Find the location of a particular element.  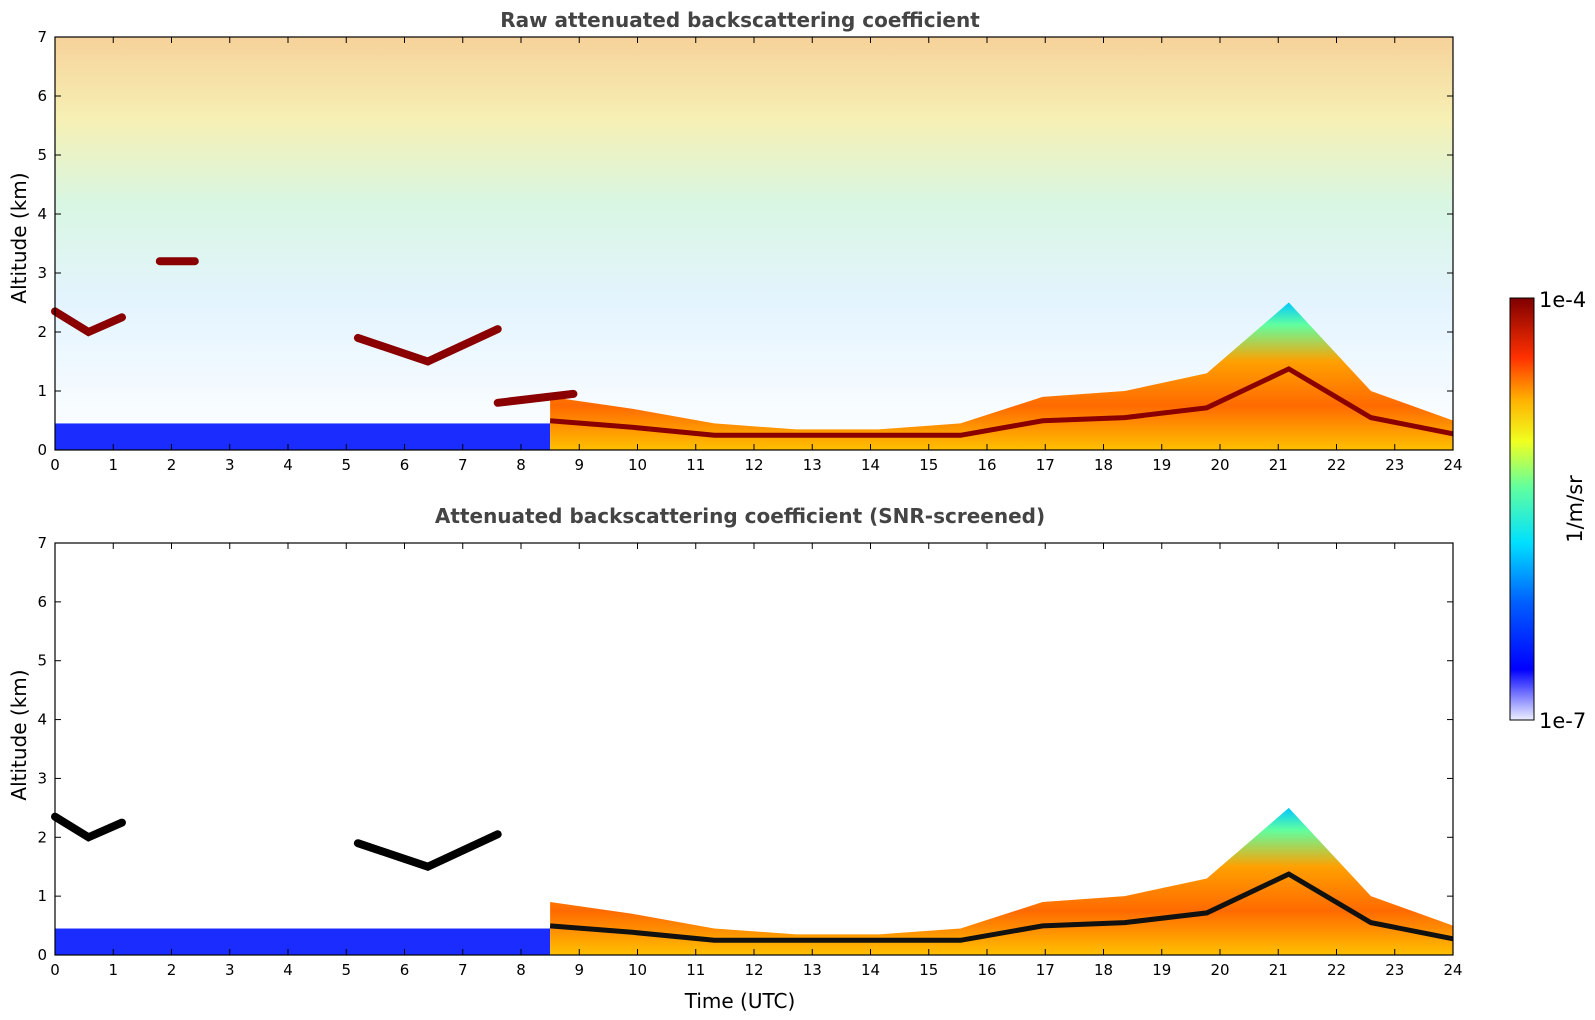

colorbar-unit-label: 1/m/sr is located at coordinates (1575, 509).